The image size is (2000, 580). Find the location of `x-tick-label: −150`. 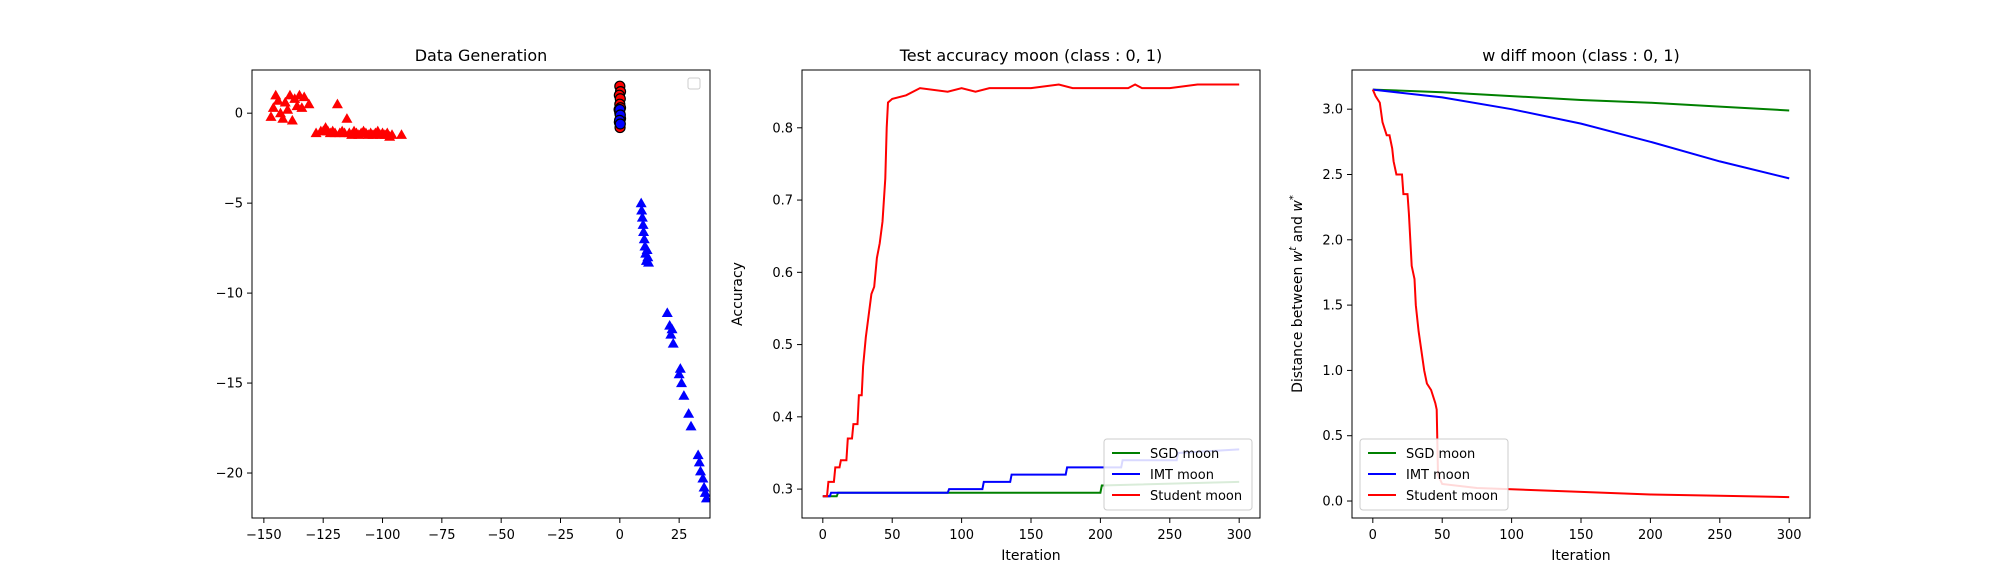

x-tick-label: −150 is located at coordinates (264, 535).